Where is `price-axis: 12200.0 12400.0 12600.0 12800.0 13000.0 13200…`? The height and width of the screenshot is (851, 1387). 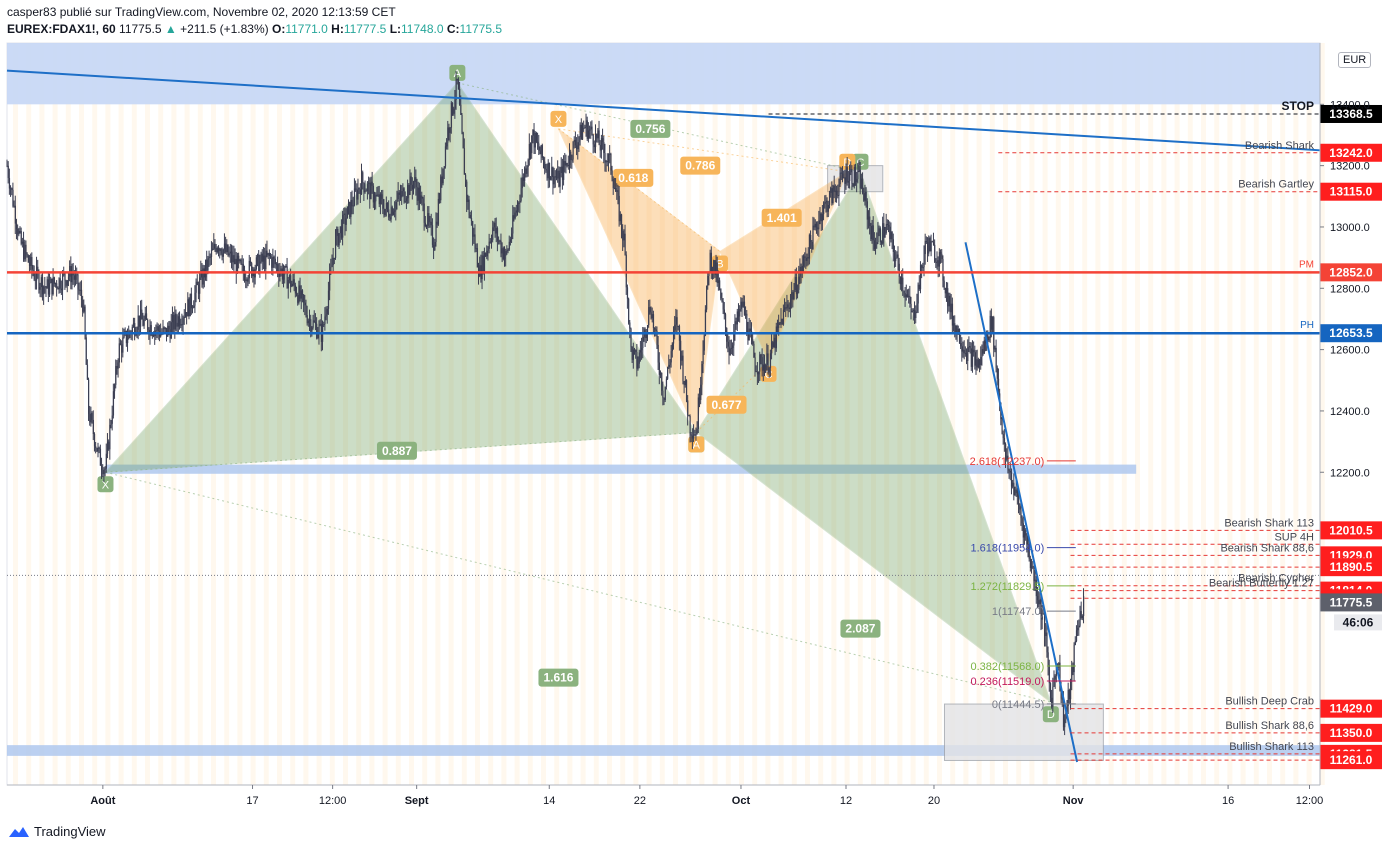 price-axis: 12200.0 12400.0 12600.0 12800.0 13000.0 13200… is located at coordinates (1344, 414).